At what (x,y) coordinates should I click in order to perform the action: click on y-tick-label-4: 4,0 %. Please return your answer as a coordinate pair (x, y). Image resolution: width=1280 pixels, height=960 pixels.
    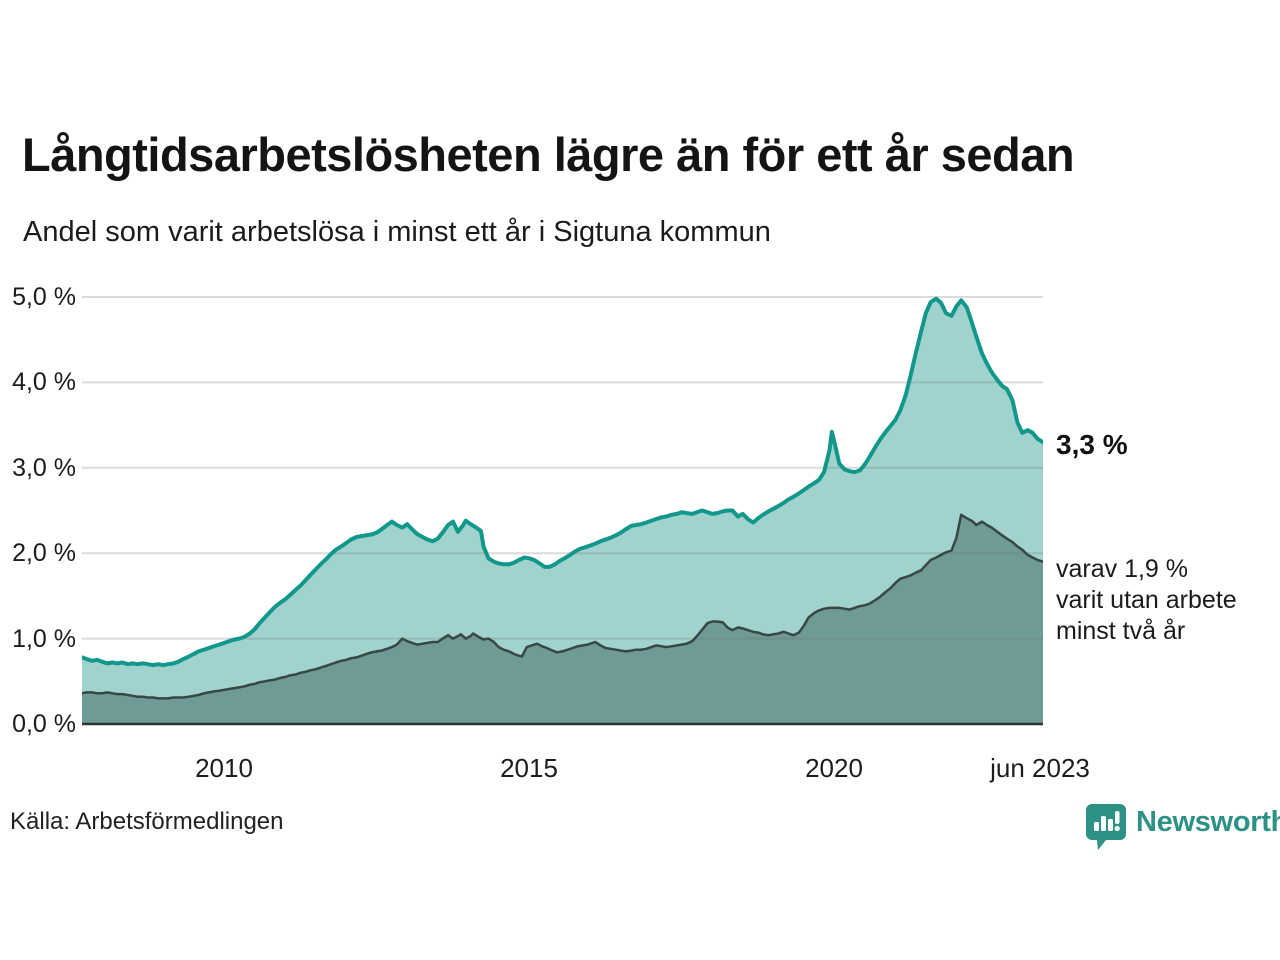
    Looking at the image, I should click on (44, 382).